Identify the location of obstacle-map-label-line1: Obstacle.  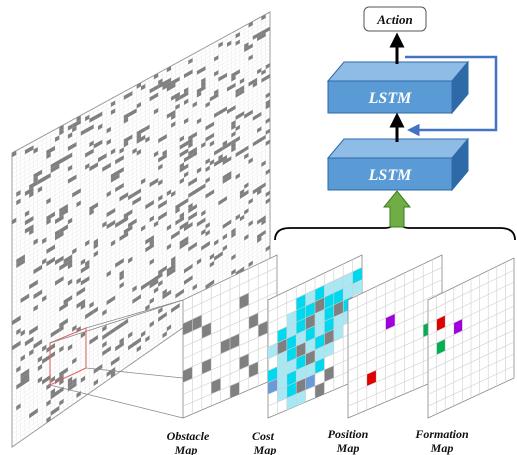
(188, 436).